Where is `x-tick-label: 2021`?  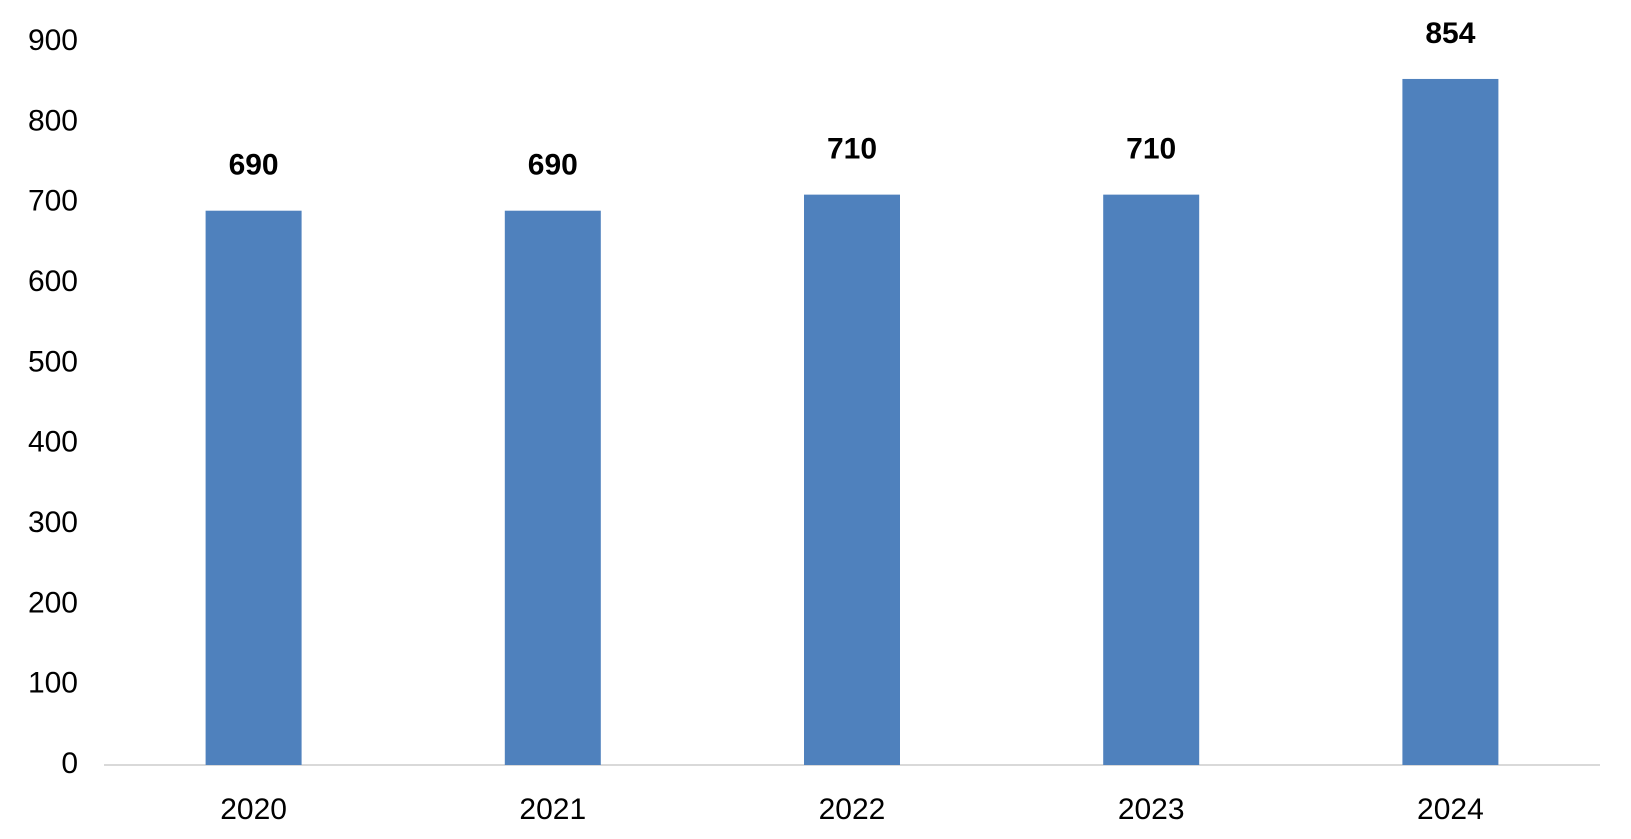 x-tick-label: 2021 is located at coordinates (552, 809).